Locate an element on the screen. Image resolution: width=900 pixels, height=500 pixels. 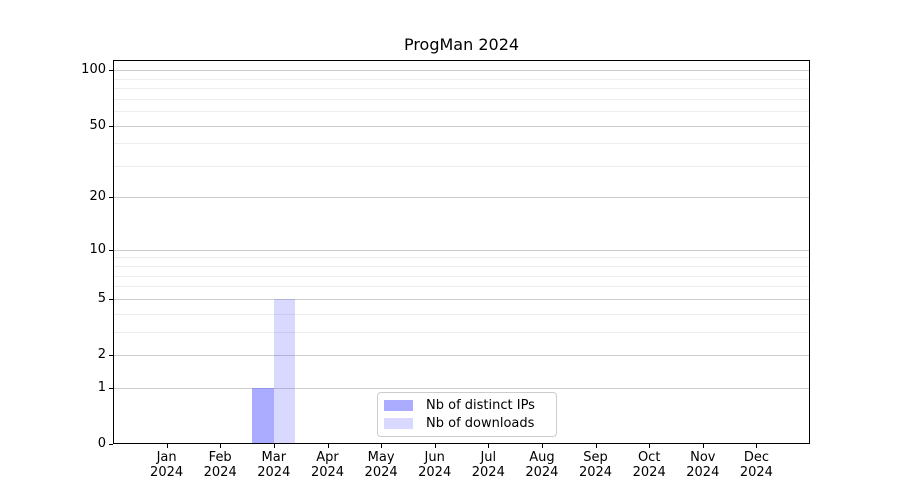
x-tick-label-line: Nov is located at coordinates (703, 457).